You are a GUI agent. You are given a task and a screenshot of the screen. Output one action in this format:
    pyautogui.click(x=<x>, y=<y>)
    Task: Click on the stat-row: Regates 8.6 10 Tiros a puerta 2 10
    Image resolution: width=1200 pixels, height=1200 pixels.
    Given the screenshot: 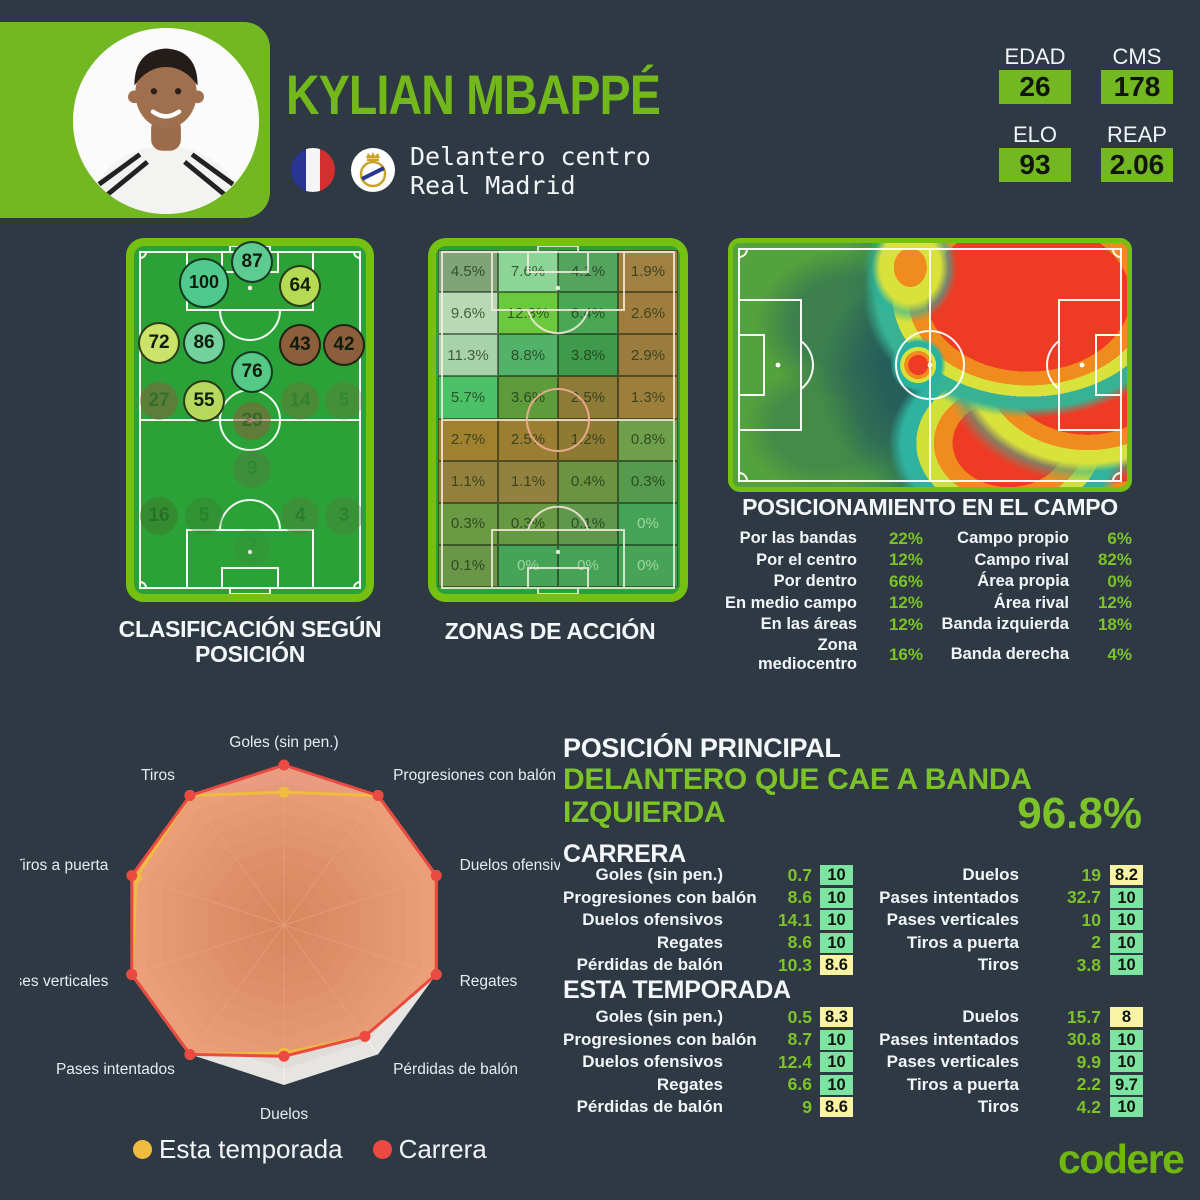 What is the action you would take?
    pyautogui.click(x=853, y=943)
    